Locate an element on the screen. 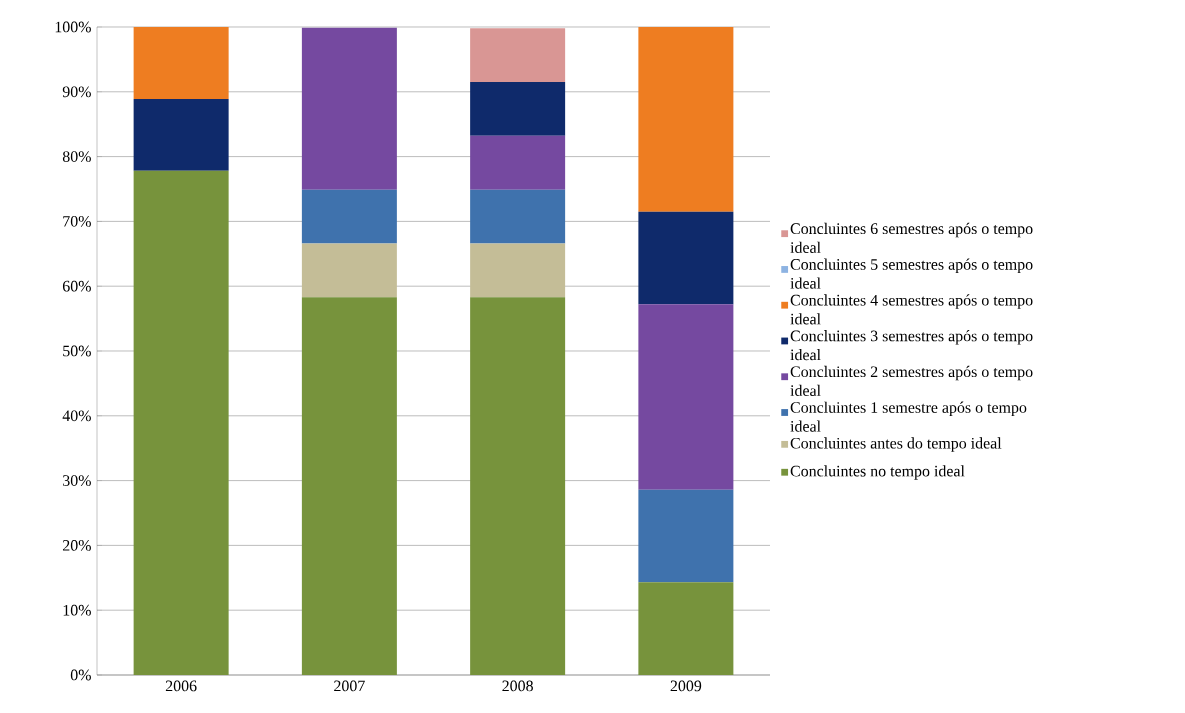 Image resolution: width=1185 pixels, height=713 pixels. legend-label: Concluintes 4 semestres após o tempo ideal is located at coordinates (911, 309).